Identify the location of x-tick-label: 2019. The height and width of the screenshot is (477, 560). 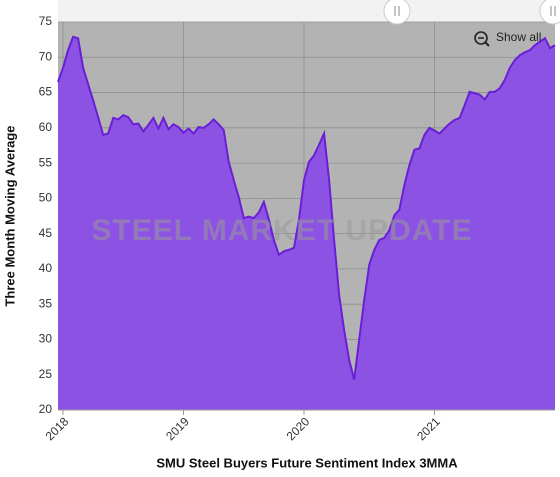
(177, 428).